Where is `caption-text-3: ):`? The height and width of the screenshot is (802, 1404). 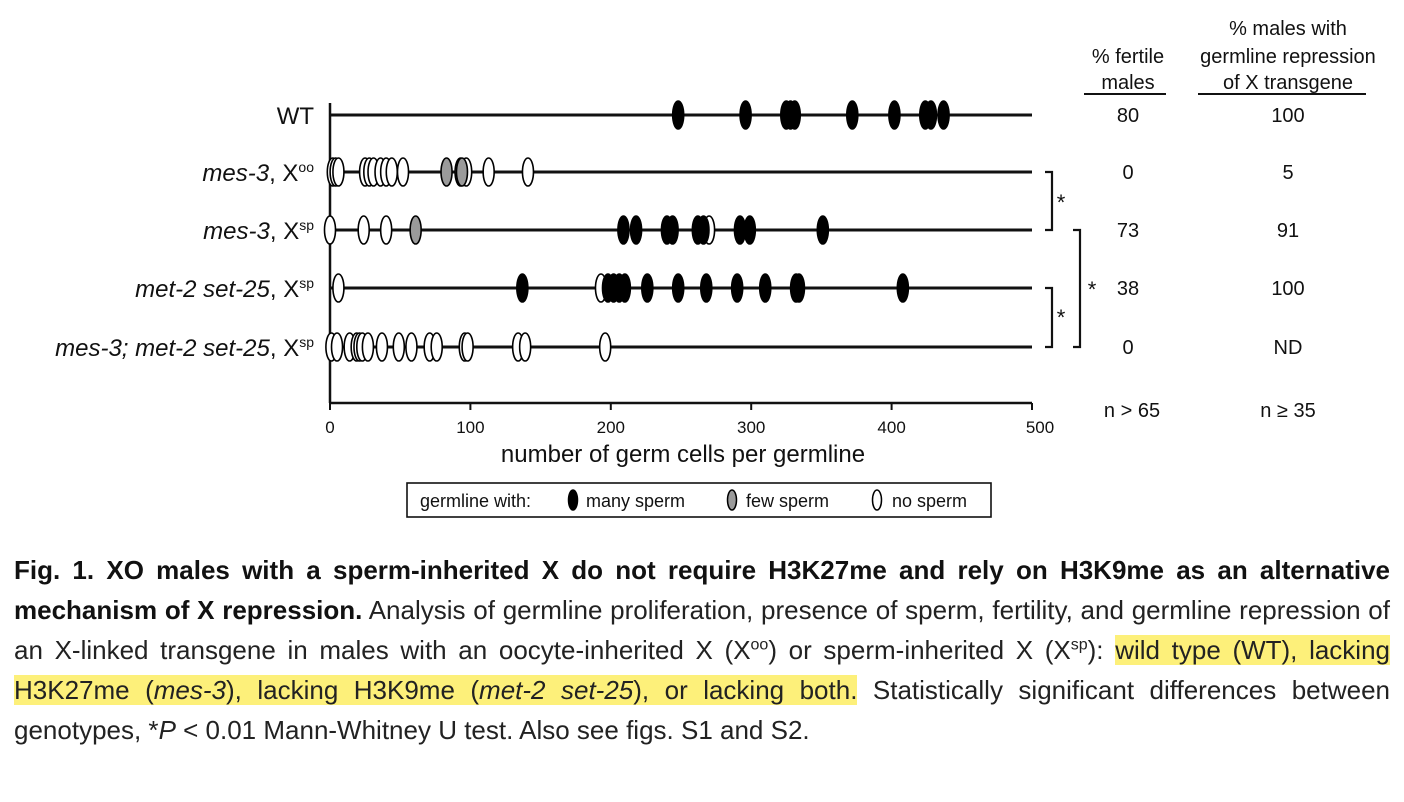
caption-text-3: ): is located at coordinates (1101, 650).